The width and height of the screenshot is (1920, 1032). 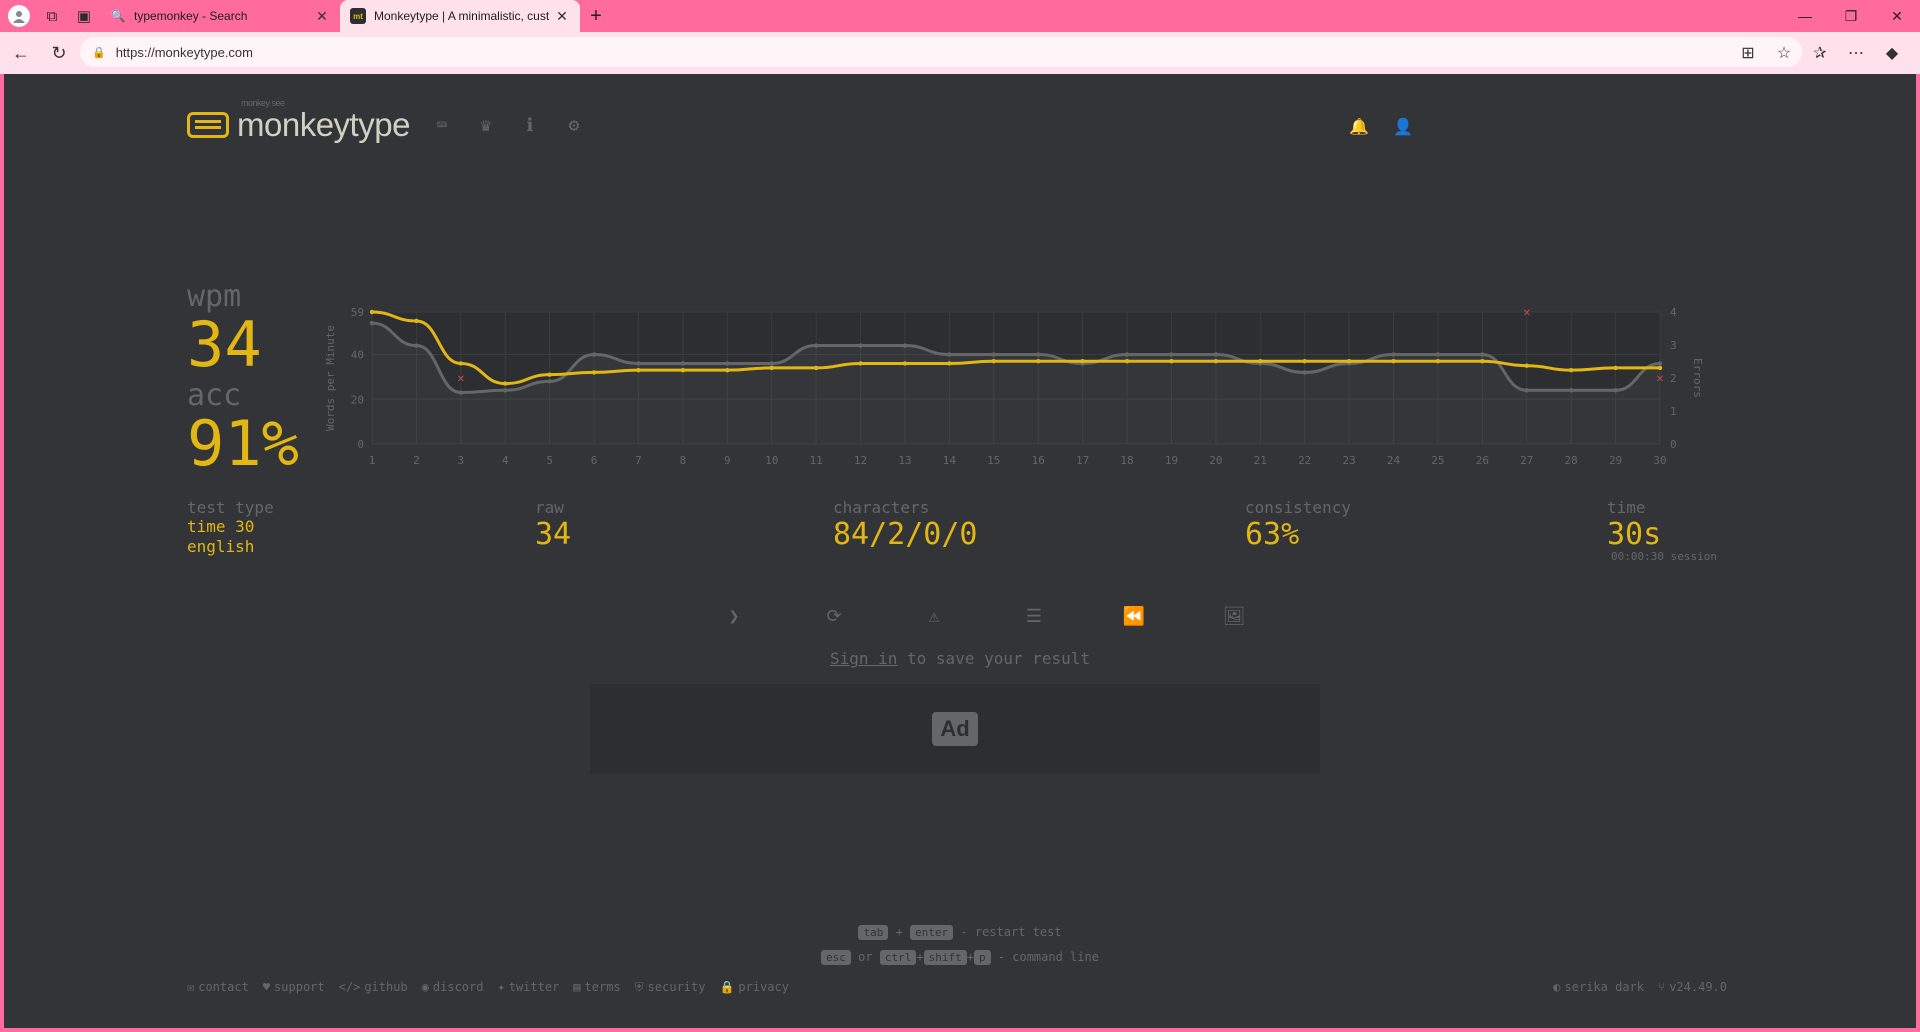 I want to click on favorite-star-icon: ☆, so click(x=1784, y=53).